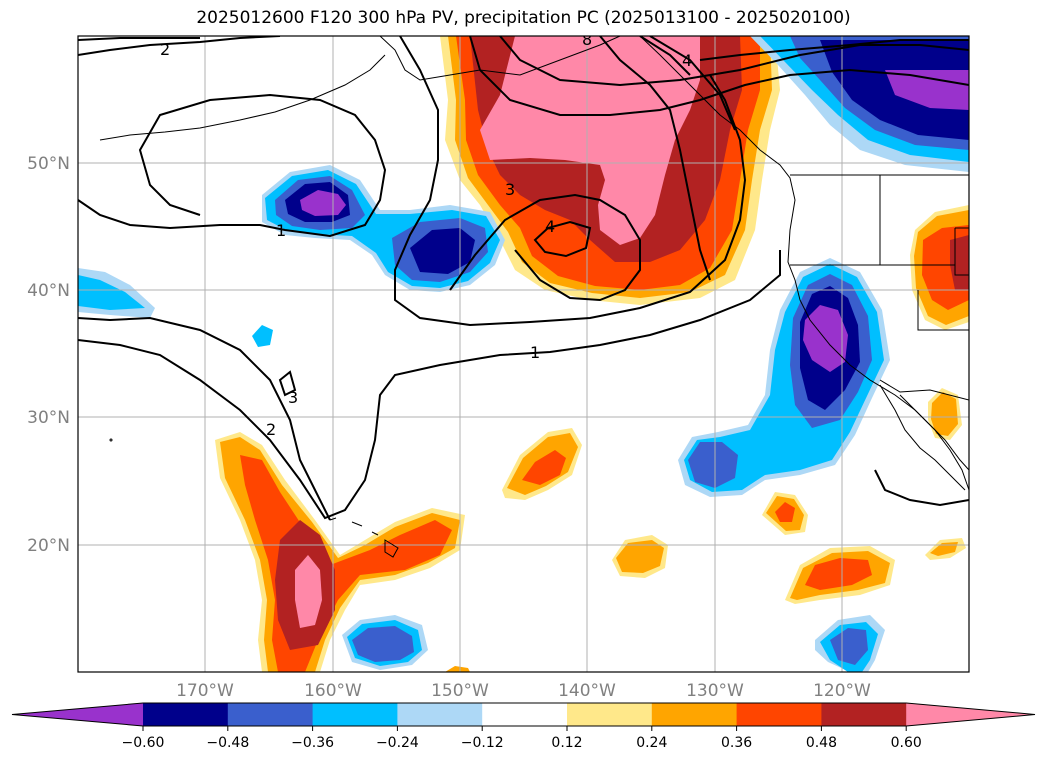  What do you see at coordinates (544, 467) in the screenshot?
I see `positive-anomaly-mid-core` at bounding box center [544, 467].